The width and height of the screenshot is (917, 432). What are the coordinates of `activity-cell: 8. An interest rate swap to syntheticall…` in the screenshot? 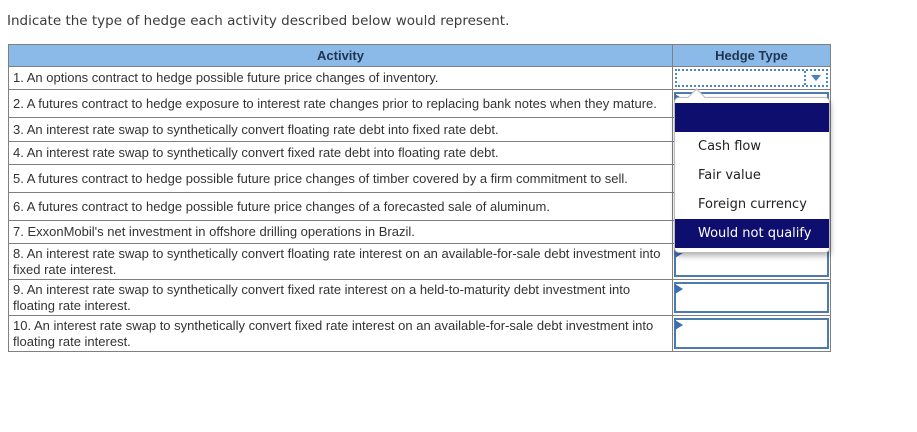 It's located at (340, 261).